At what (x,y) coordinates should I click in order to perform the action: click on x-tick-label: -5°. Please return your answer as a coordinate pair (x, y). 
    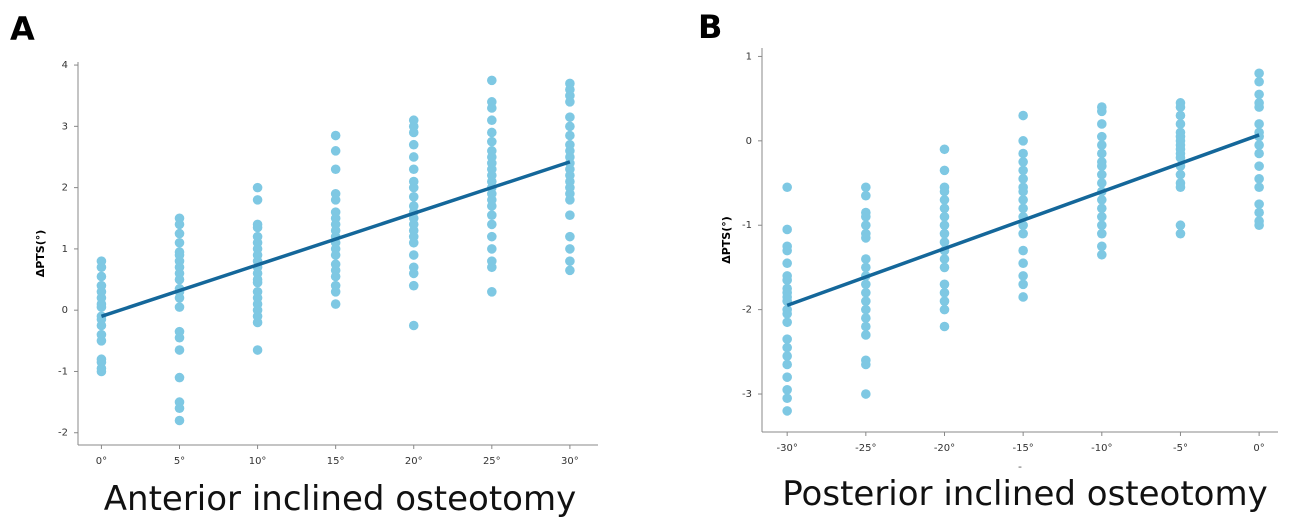
    Looking at the image, I should click on (1180, 448).